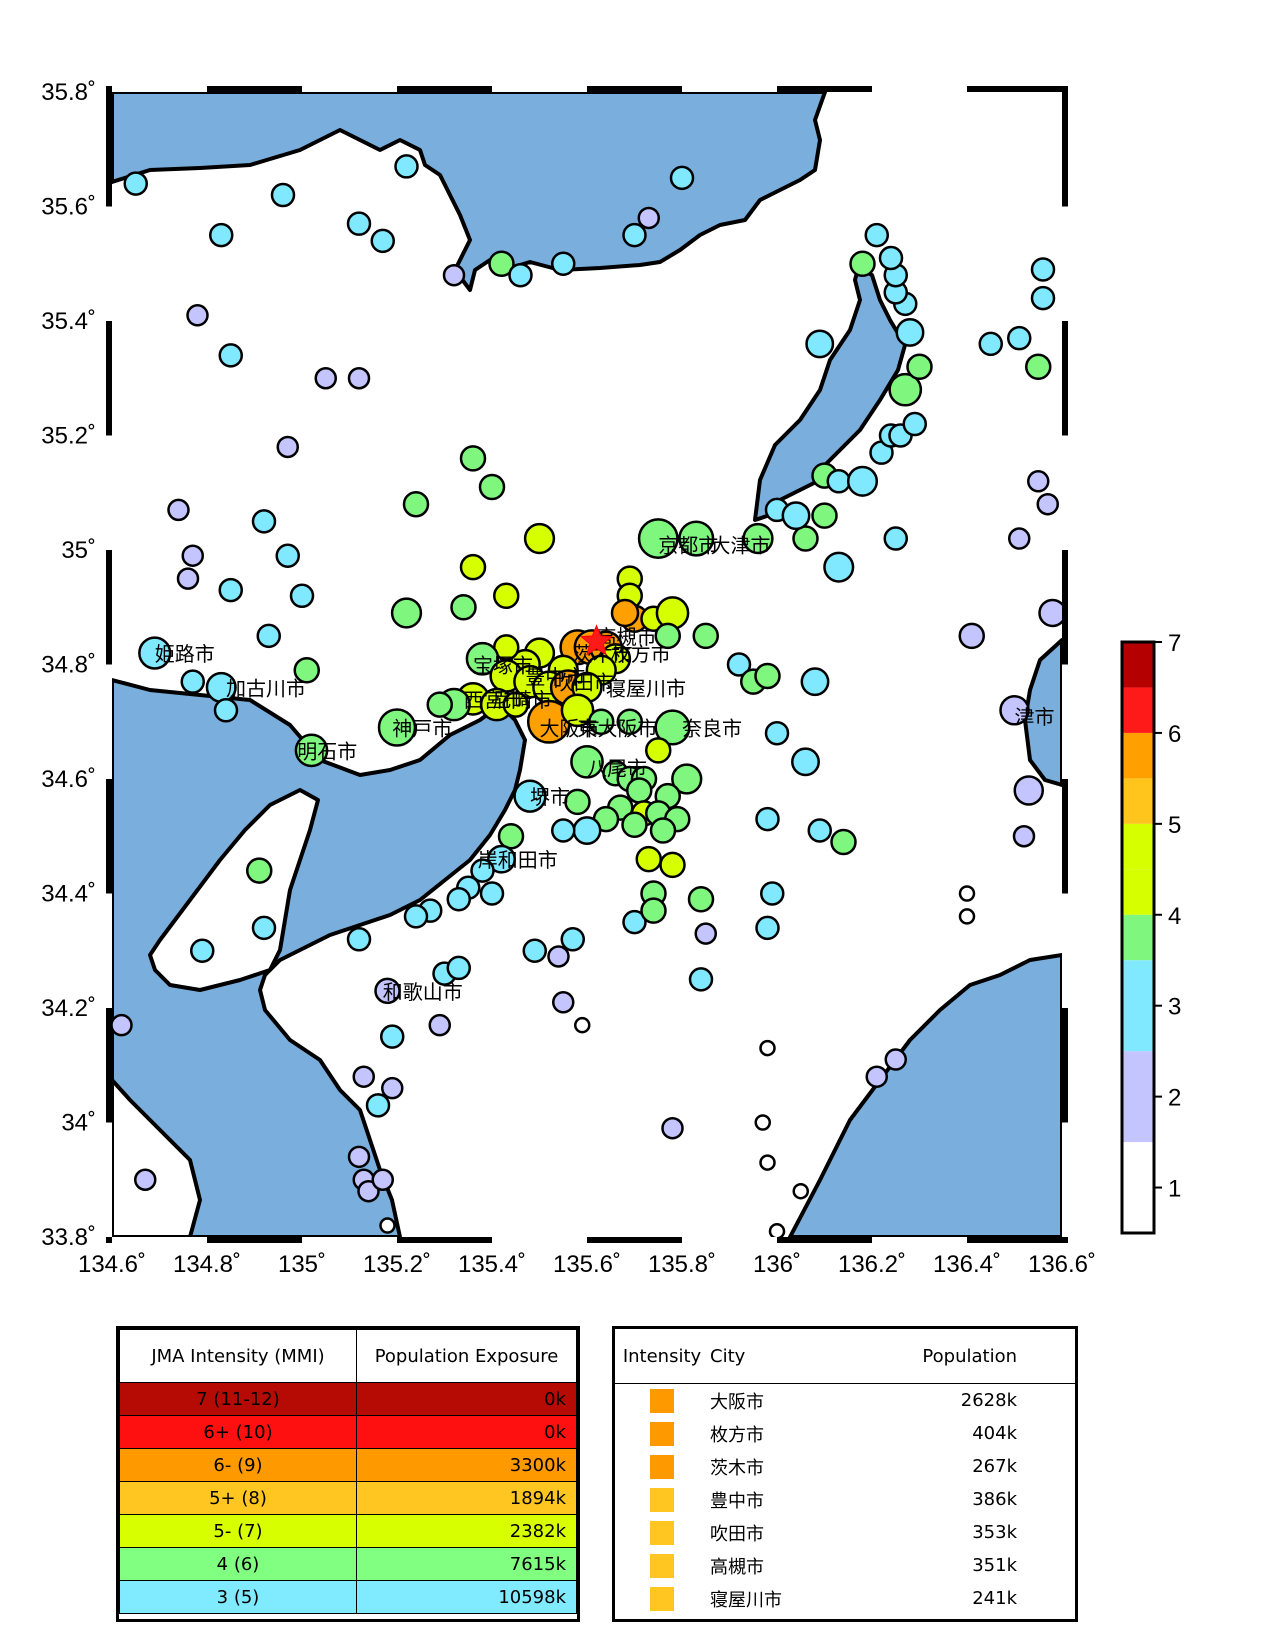  I want to click on epicenter-star-icon, so click(596, 640).